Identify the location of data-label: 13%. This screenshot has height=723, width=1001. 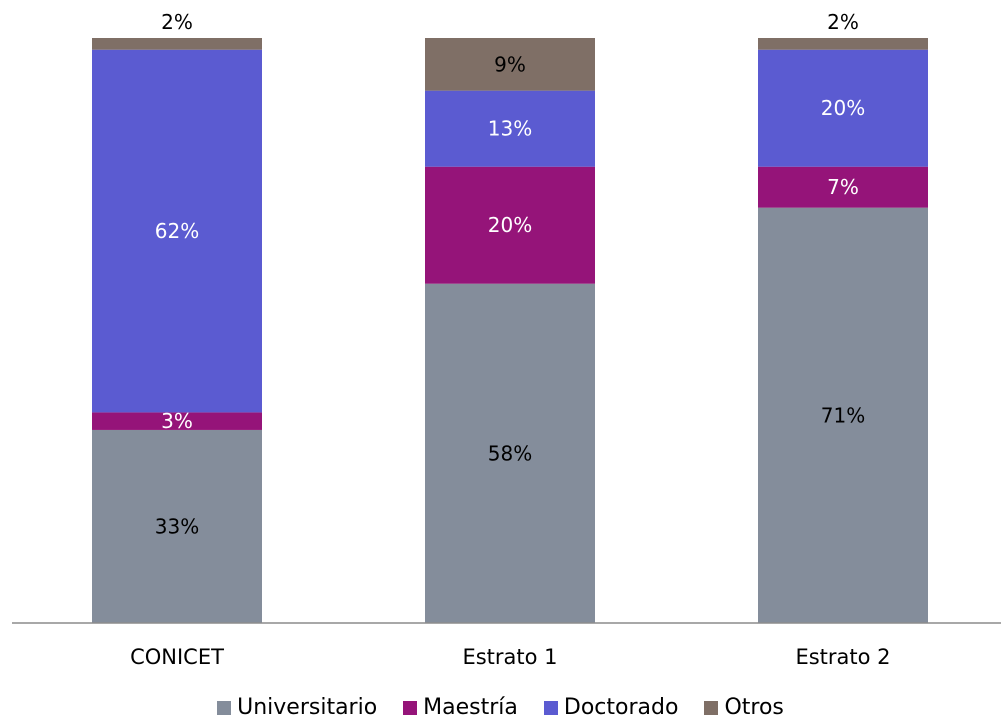
(510, 129).